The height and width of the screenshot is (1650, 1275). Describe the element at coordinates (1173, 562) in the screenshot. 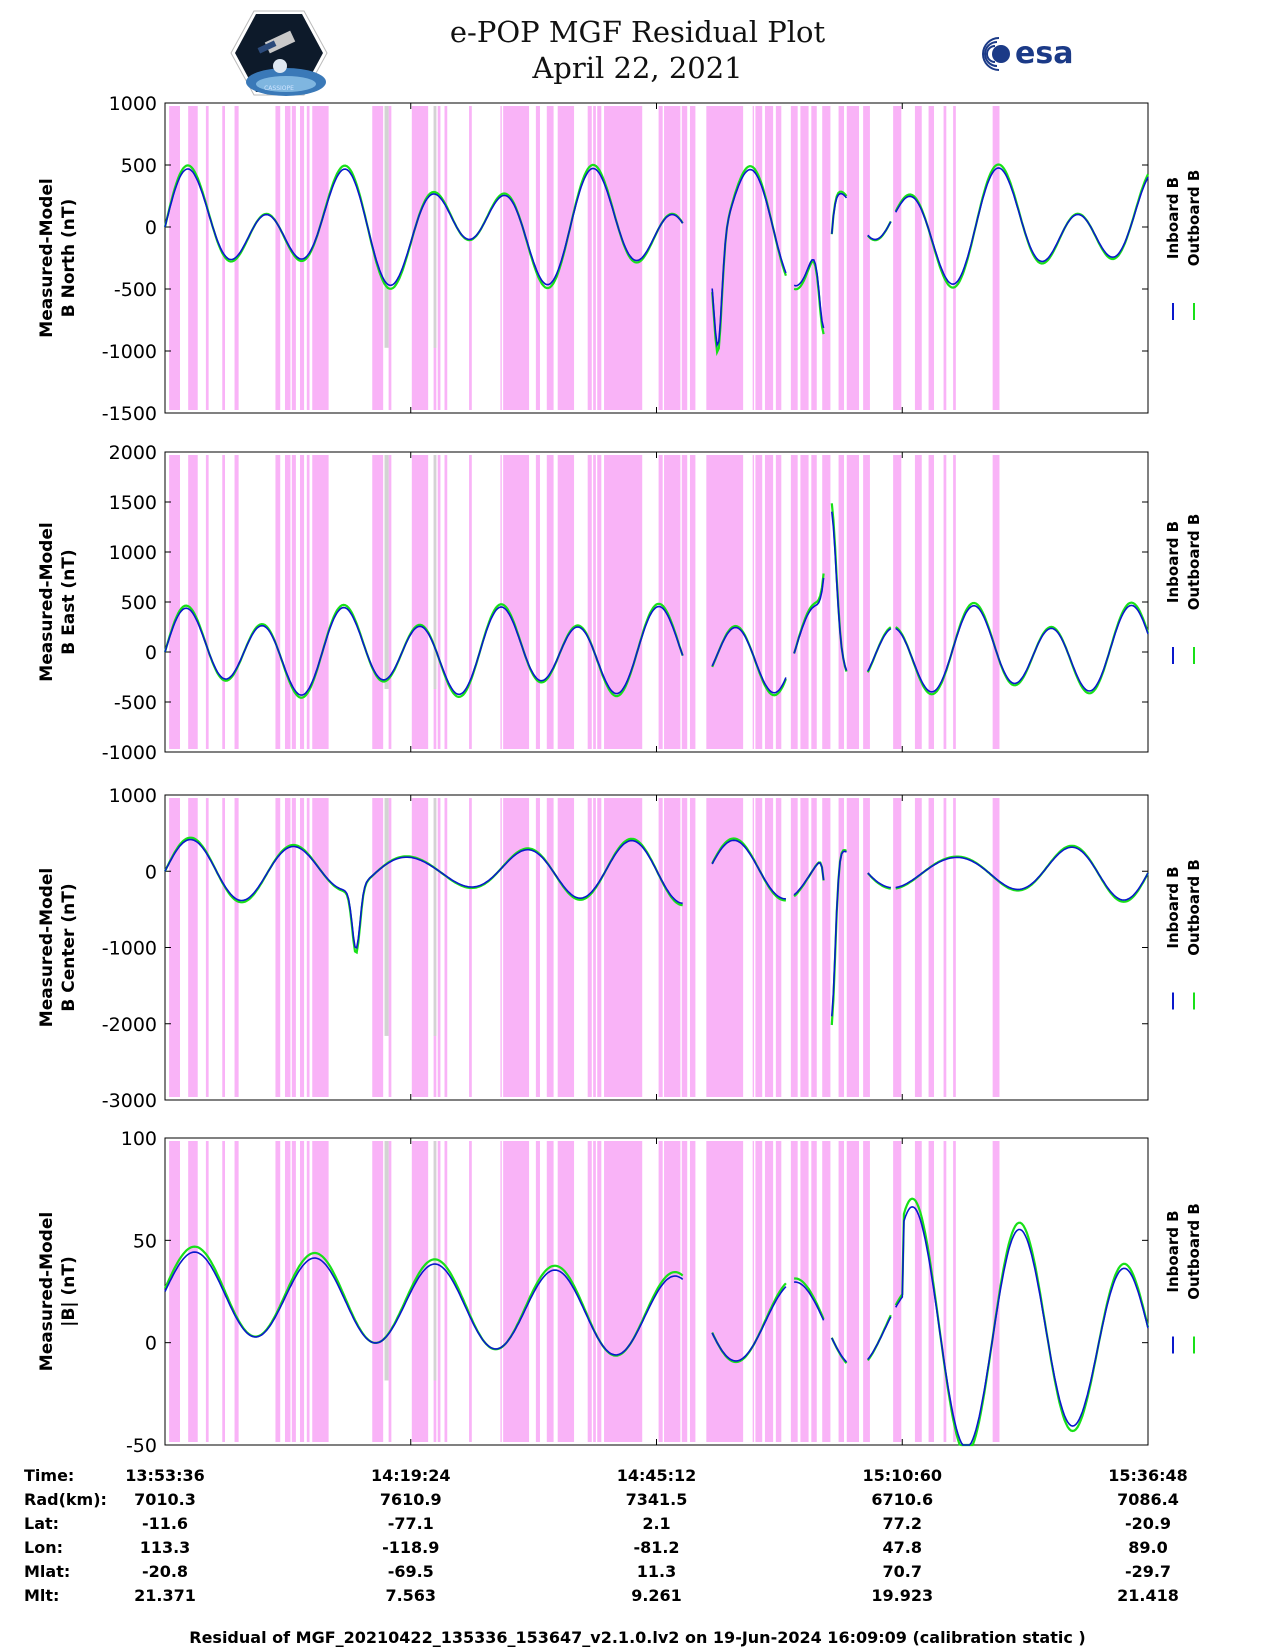

I see `legend-entry: Inboard B` at that location.